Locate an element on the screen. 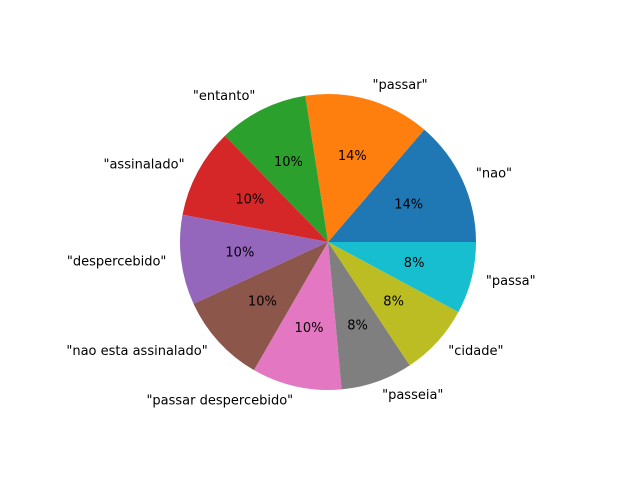 The height and width of the screenshot is (480, 640). percent-labels: 14% 14% 10% 10% 10% 10% 10% 8% 8% 8% is located at coordinates (324, 242).